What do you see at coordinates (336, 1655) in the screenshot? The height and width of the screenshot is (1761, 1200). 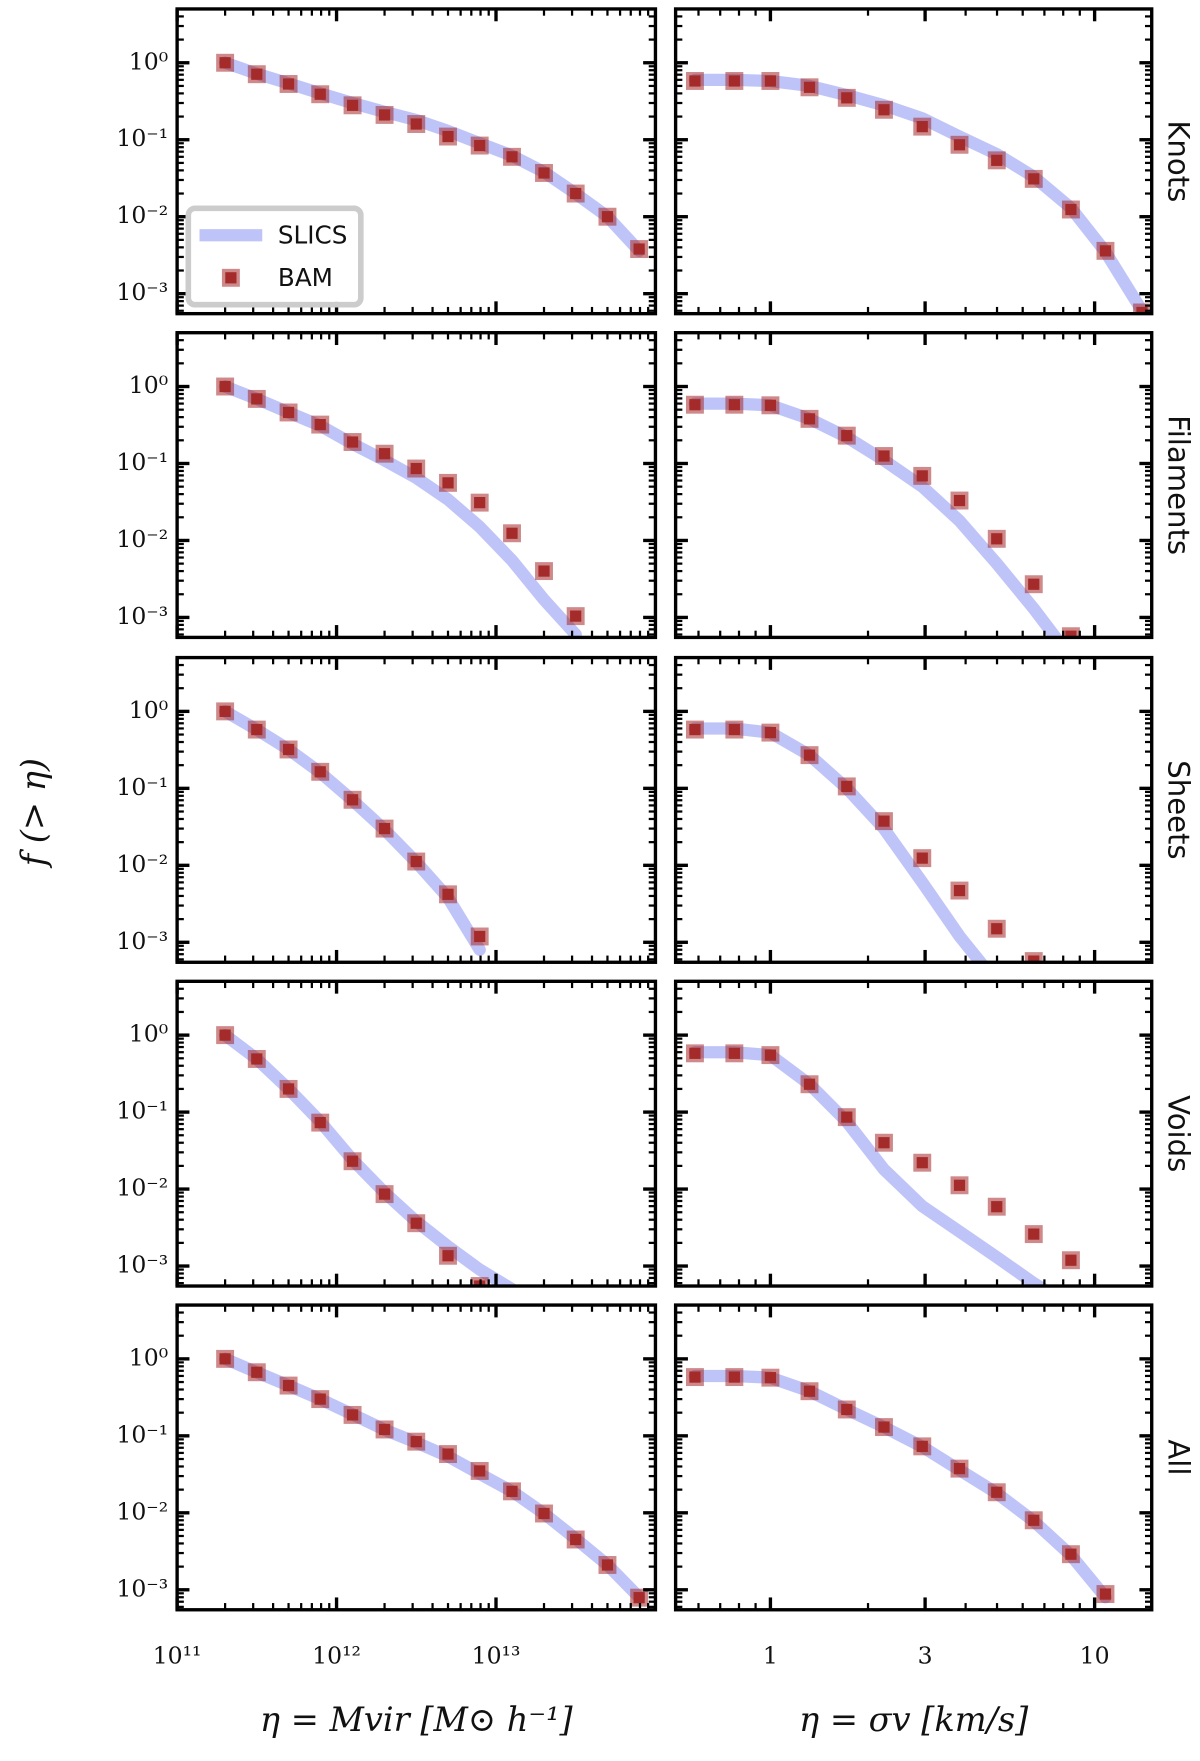 I see `x-tick-label: 10¹²` at bounding box center [336, 1655].